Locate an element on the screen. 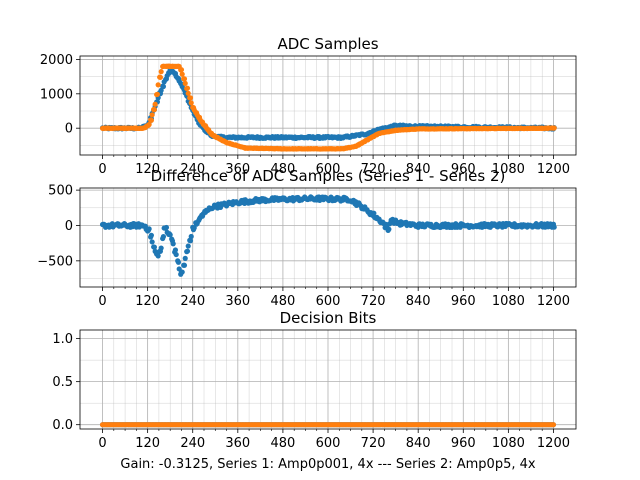 The image size is (640, 480). y-tick-label: −500 is located at coordinates (55, 261).